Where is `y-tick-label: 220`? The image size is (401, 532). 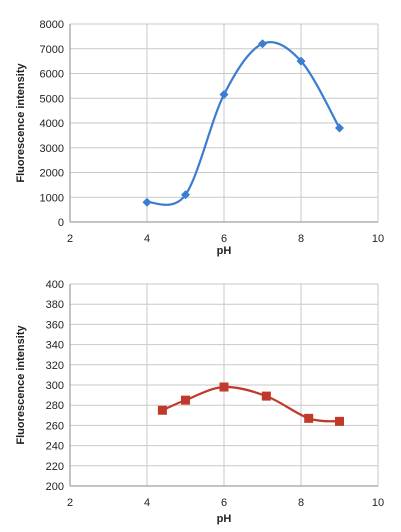
y-tick-label: 220 is located at coordinates (55, 467).